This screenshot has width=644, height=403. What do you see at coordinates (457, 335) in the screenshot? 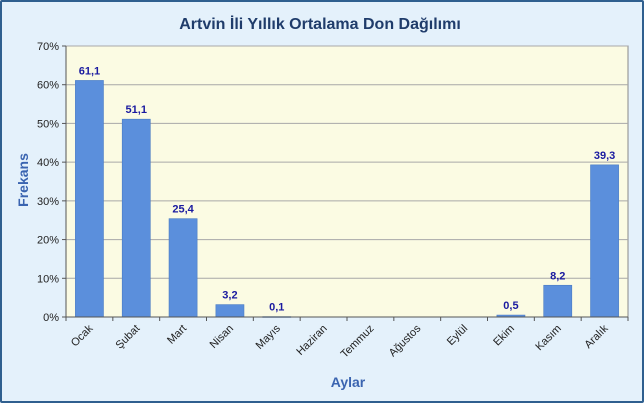
I see `x-tick-label: Eylül` at bounding box center [457, 335].